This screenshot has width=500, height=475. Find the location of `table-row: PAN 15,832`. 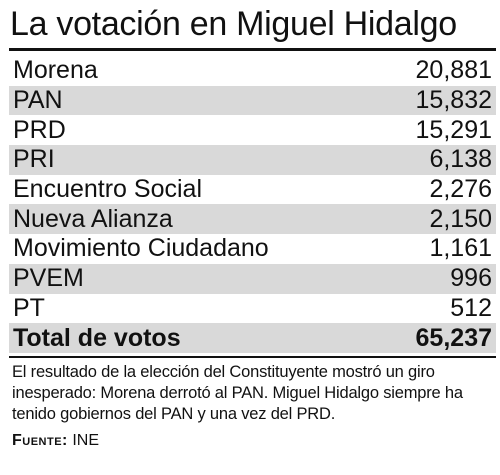

table-row: PAN 15,832 is located at coordinates (252, 100).